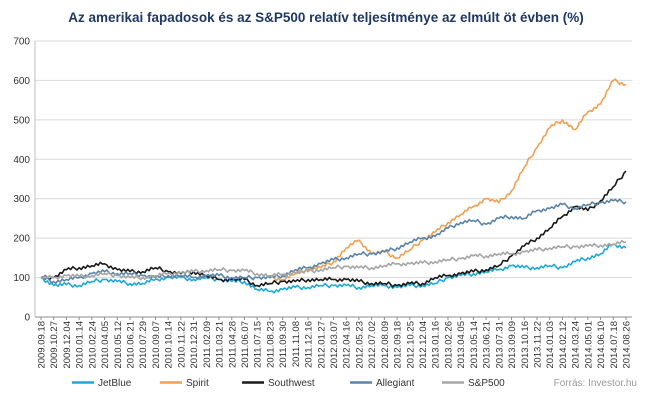  Describe the element at coordinates (423, 345) in the screenshot. I see `x-tick-label: 2012.12.04` at that location.